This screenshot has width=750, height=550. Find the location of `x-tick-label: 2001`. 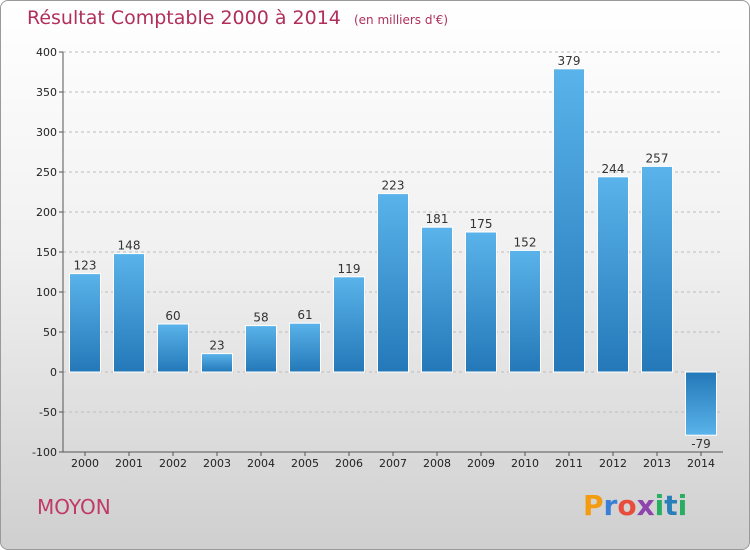

x-tick-label: 2001 is located at coordinates (129, 463).